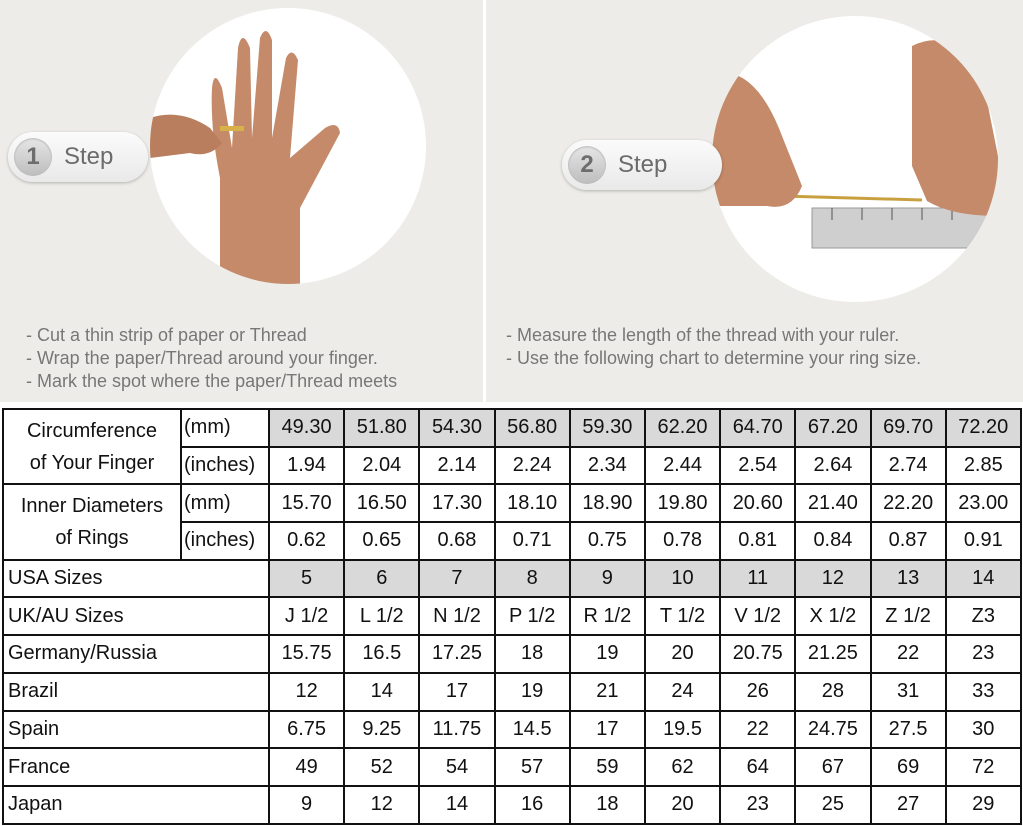 This screenshot has width=1023, height=826. What do you see at coordinates (457, 729) in the screenshot?
I see `size-cell: 11.75` at bounding box center [457, 729].